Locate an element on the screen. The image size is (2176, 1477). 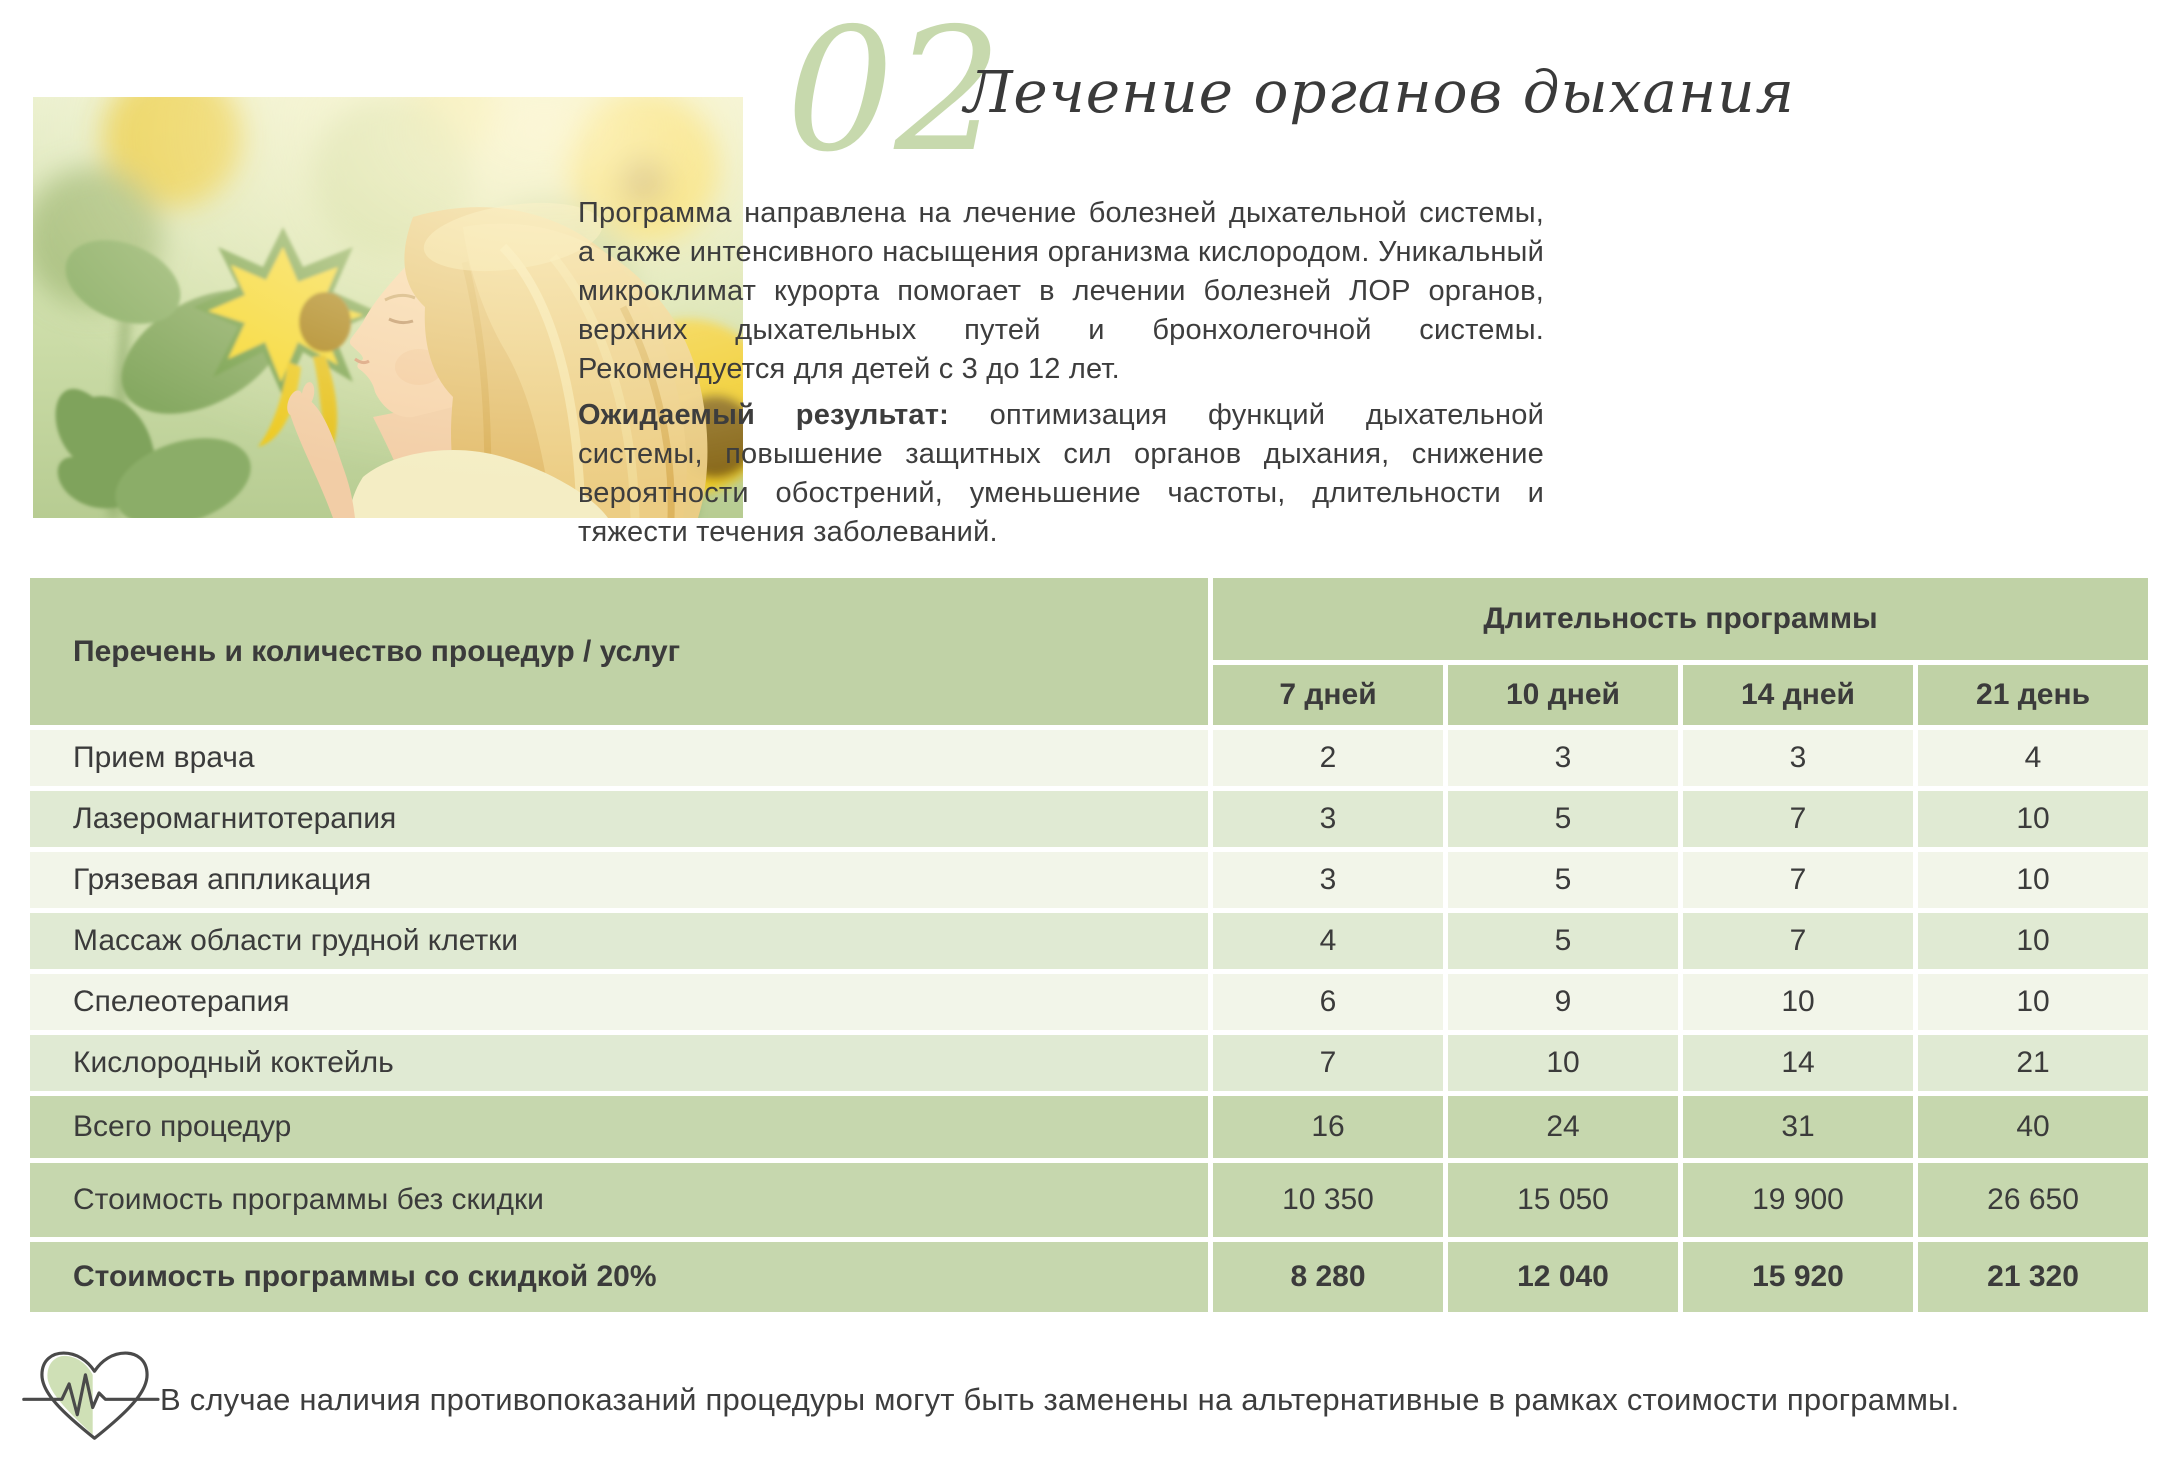
expected-result-label: Ожидаемый результат: is located at coordinates (763, 415).